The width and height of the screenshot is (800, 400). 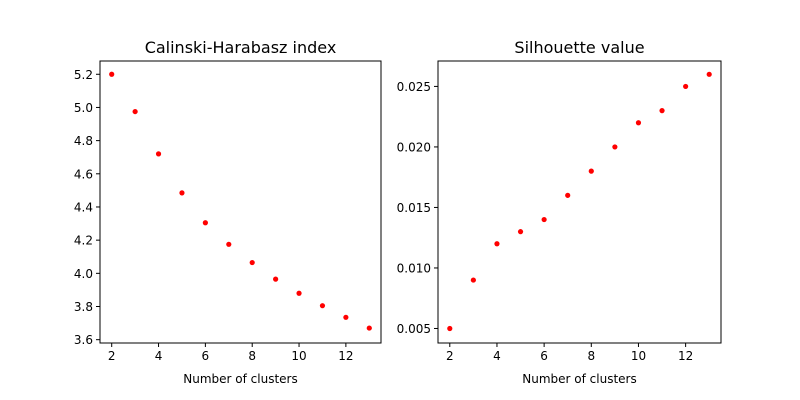 I want to click on y-axis: 0.005 0.010 0.015 0.020 0.025, so click(x=417, y=208).